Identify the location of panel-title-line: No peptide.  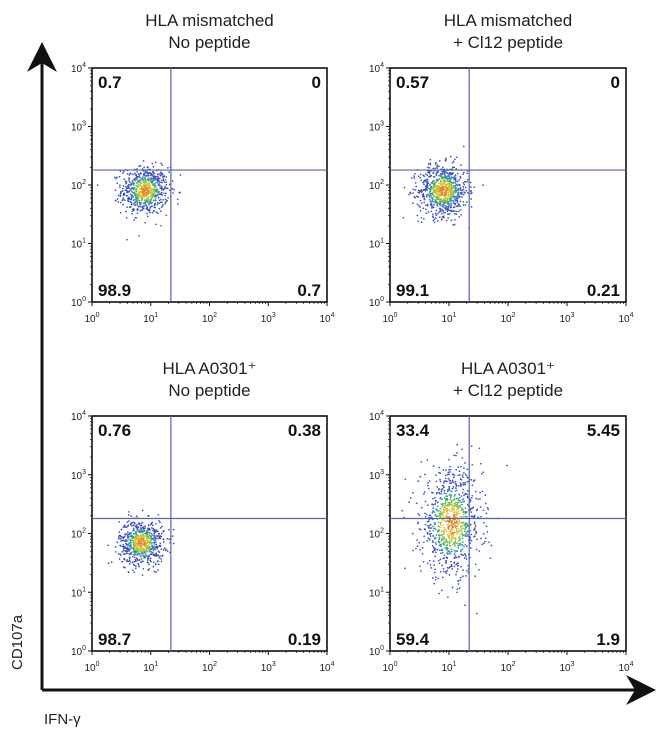
(209, 42).